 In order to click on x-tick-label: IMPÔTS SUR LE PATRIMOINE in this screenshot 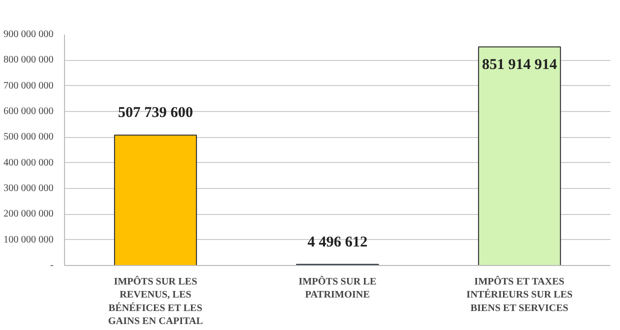, I will do `click(337, 288)`.